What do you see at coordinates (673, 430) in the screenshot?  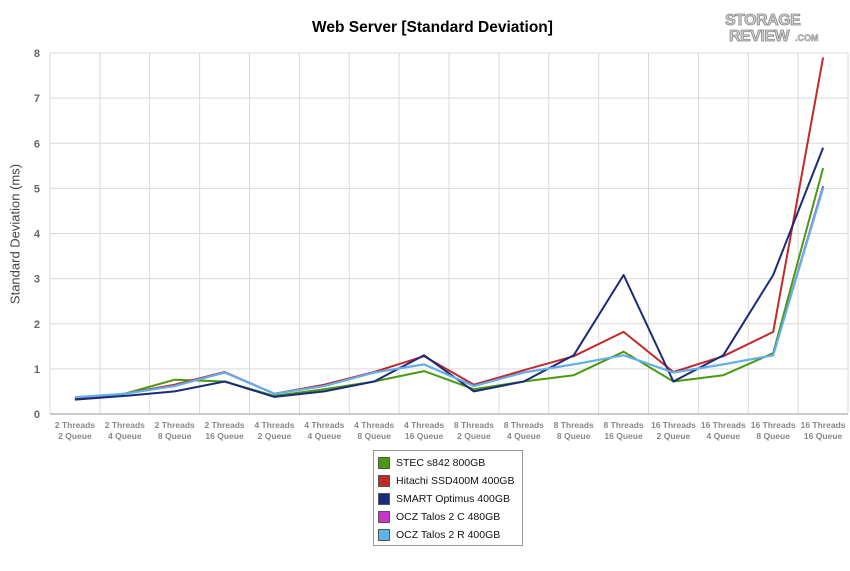 I see `x-tick-label: 16 Threads 2 Queue` at bounding box center [673, 430].